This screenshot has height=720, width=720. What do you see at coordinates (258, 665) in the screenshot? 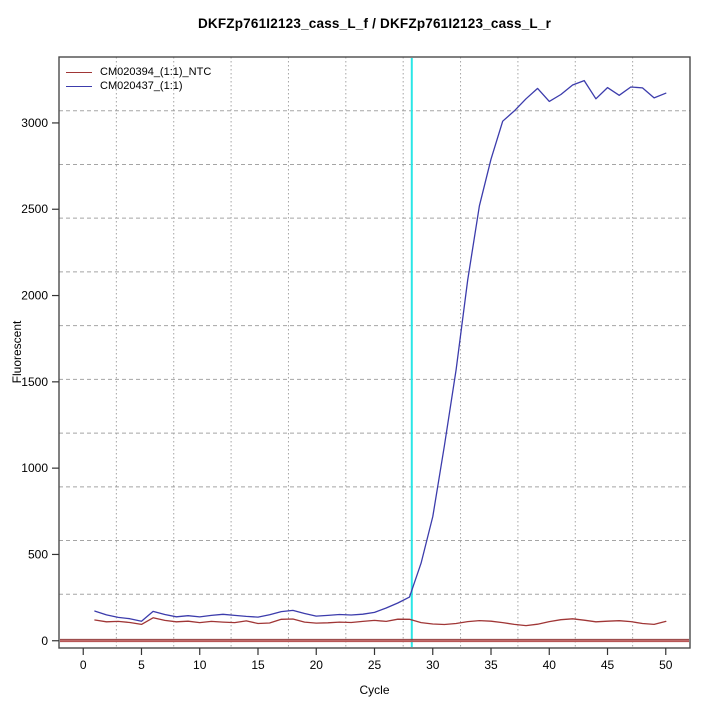
I see `x-tick-label: 15` at bounding box center [258, 665].